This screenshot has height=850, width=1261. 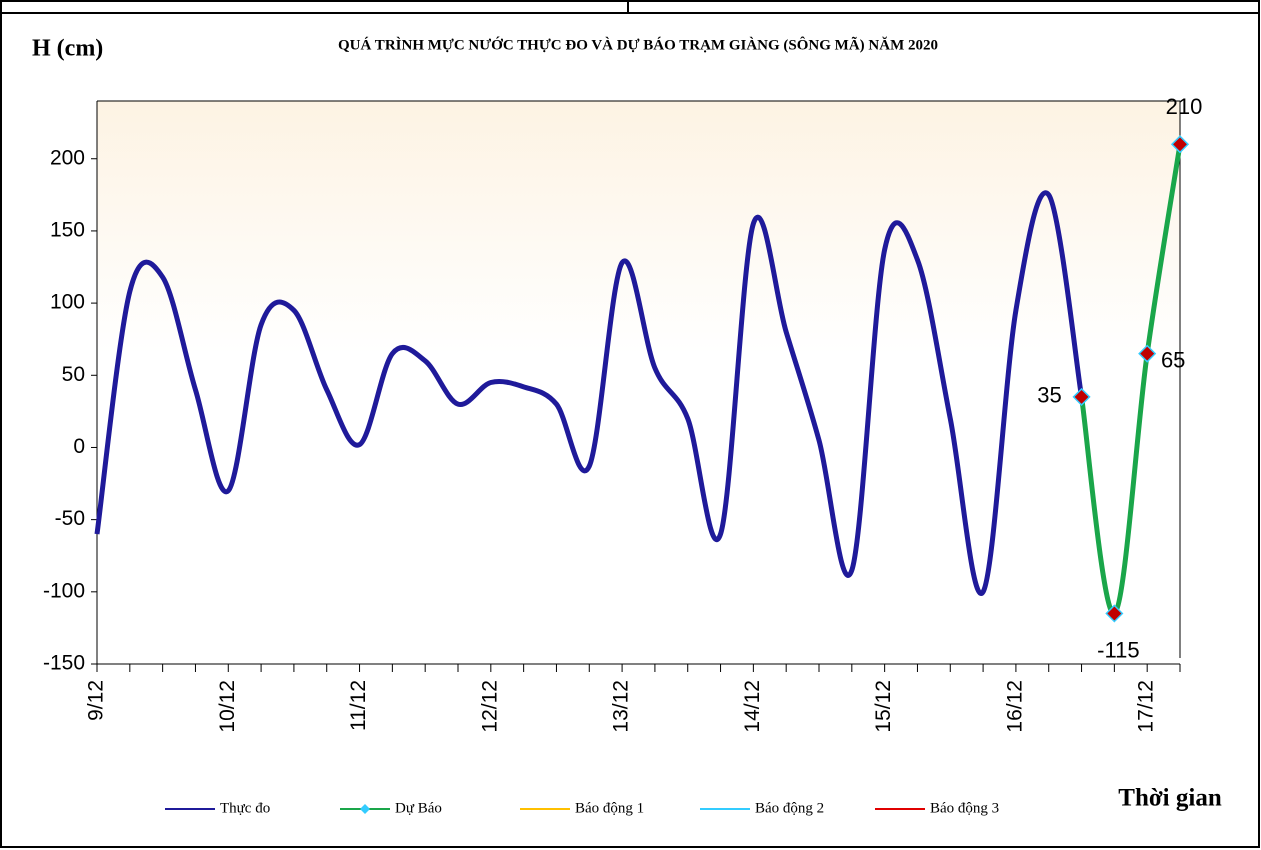 What do you see at coordinates (1014, 706) in the screenshot?
I see `x-tick-label: 16/12` at bounding box center [1014, 706].